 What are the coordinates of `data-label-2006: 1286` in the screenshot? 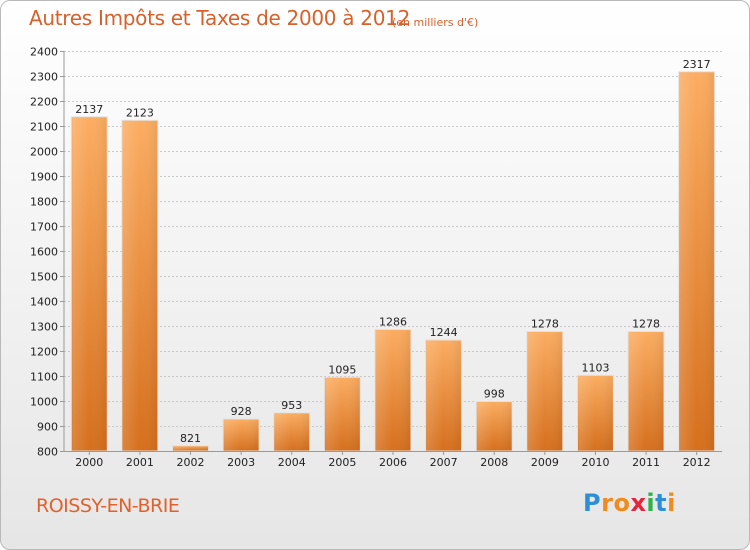 It's located at (393, 322).